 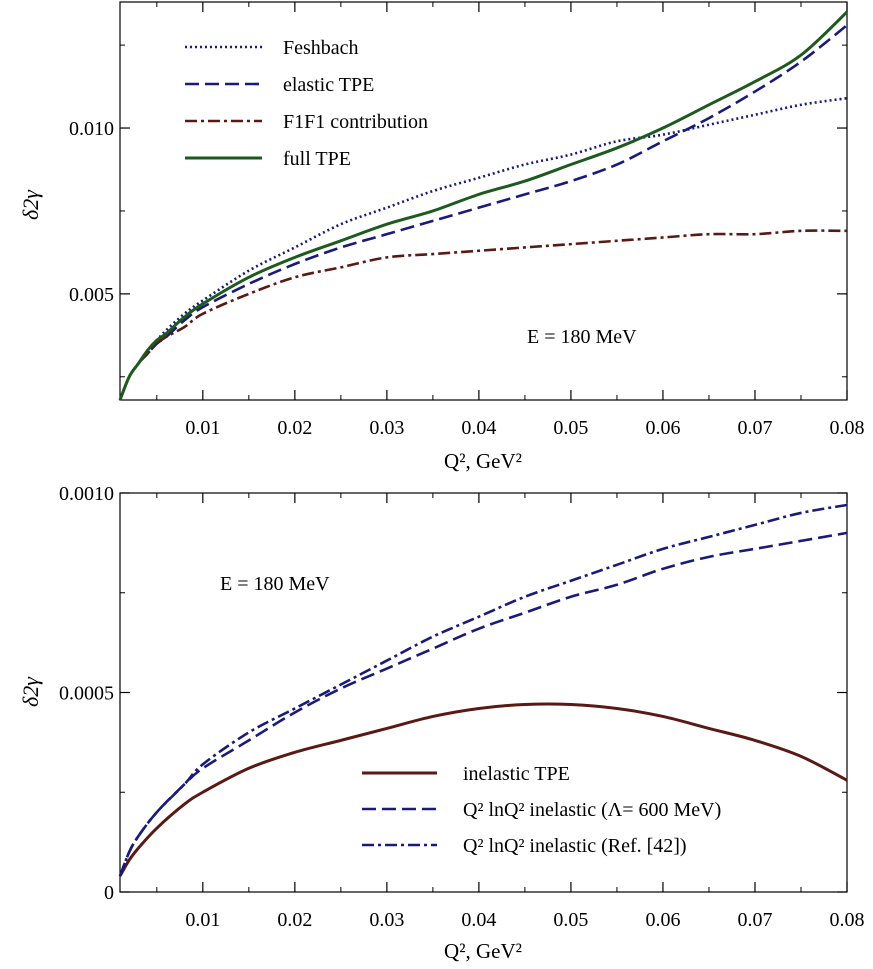 I want to click on bottom-chart-ylabel: δ2γ, so click(x=30, y=691).